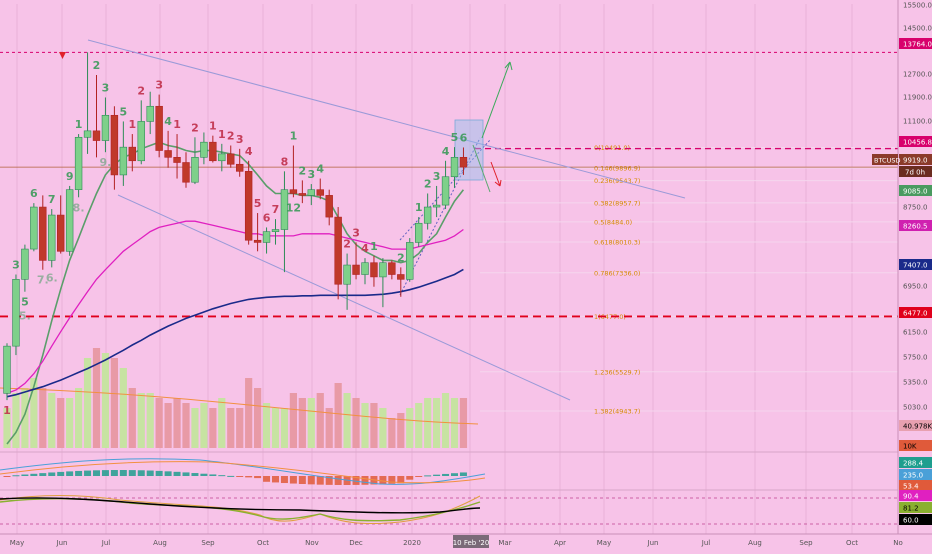 This screenshot has height=554, width=932. What do you see at coordinates (915, 333) in the screenshot?
I see `price-tick-label: 6150.0` at bounding box center [915, 333].